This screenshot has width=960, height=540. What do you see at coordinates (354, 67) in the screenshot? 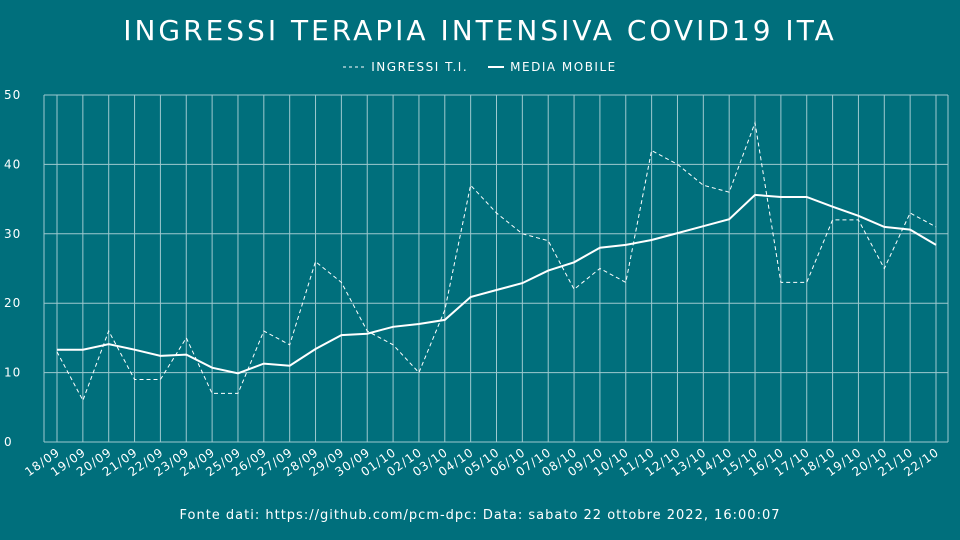
I see `dashed-line-swatch-icon` at bounding box center [354, 67].